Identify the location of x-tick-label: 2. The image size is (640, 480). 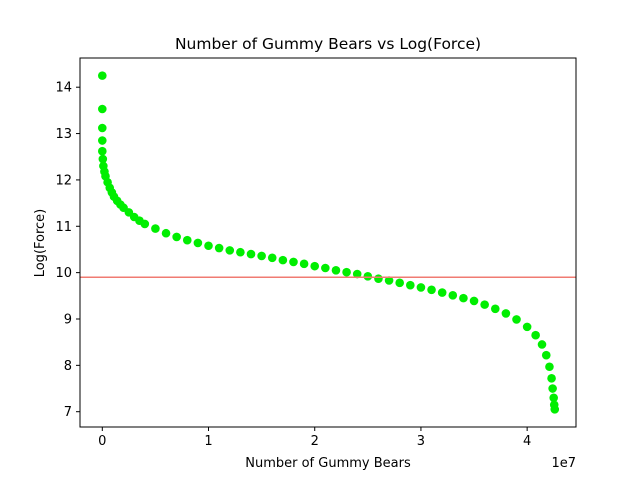
(315, 441).